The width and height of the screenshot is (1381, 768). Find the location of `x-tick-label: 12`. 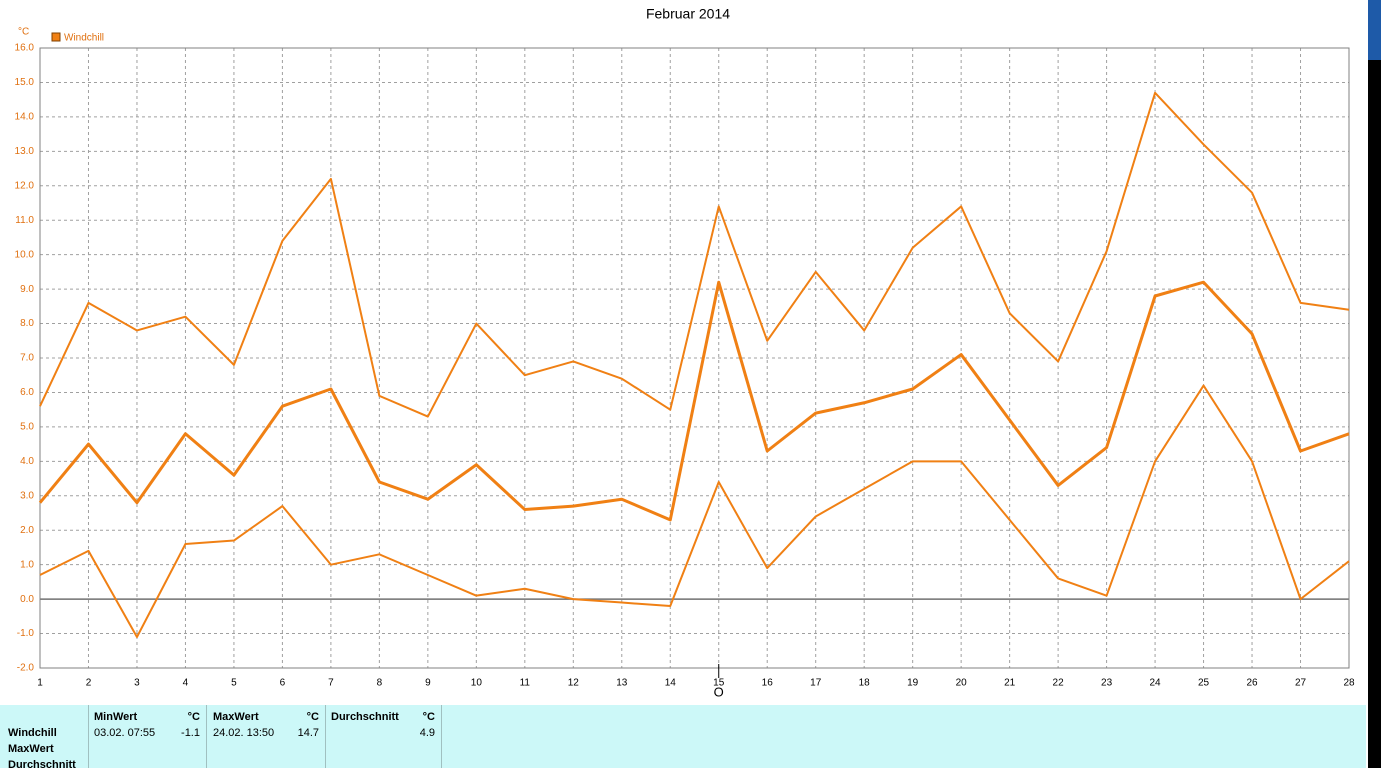

x-tick-label: 12 is located at coordinates (574, 683).